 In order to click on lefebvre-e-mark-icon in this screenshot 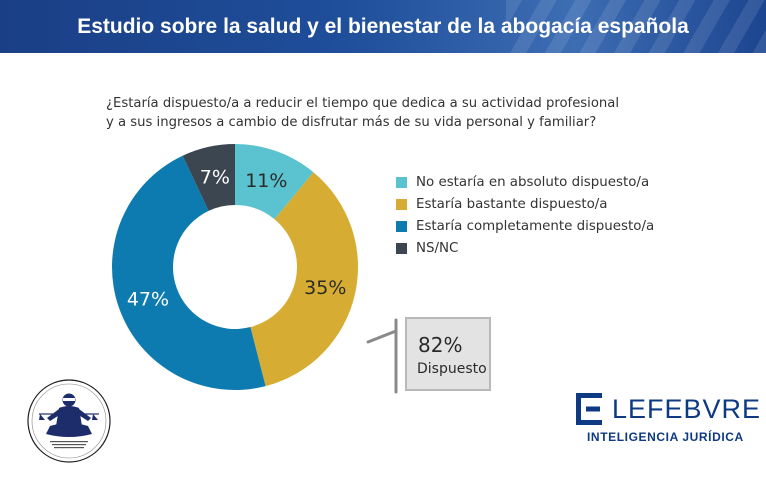, I will do `click(589, 409)`.